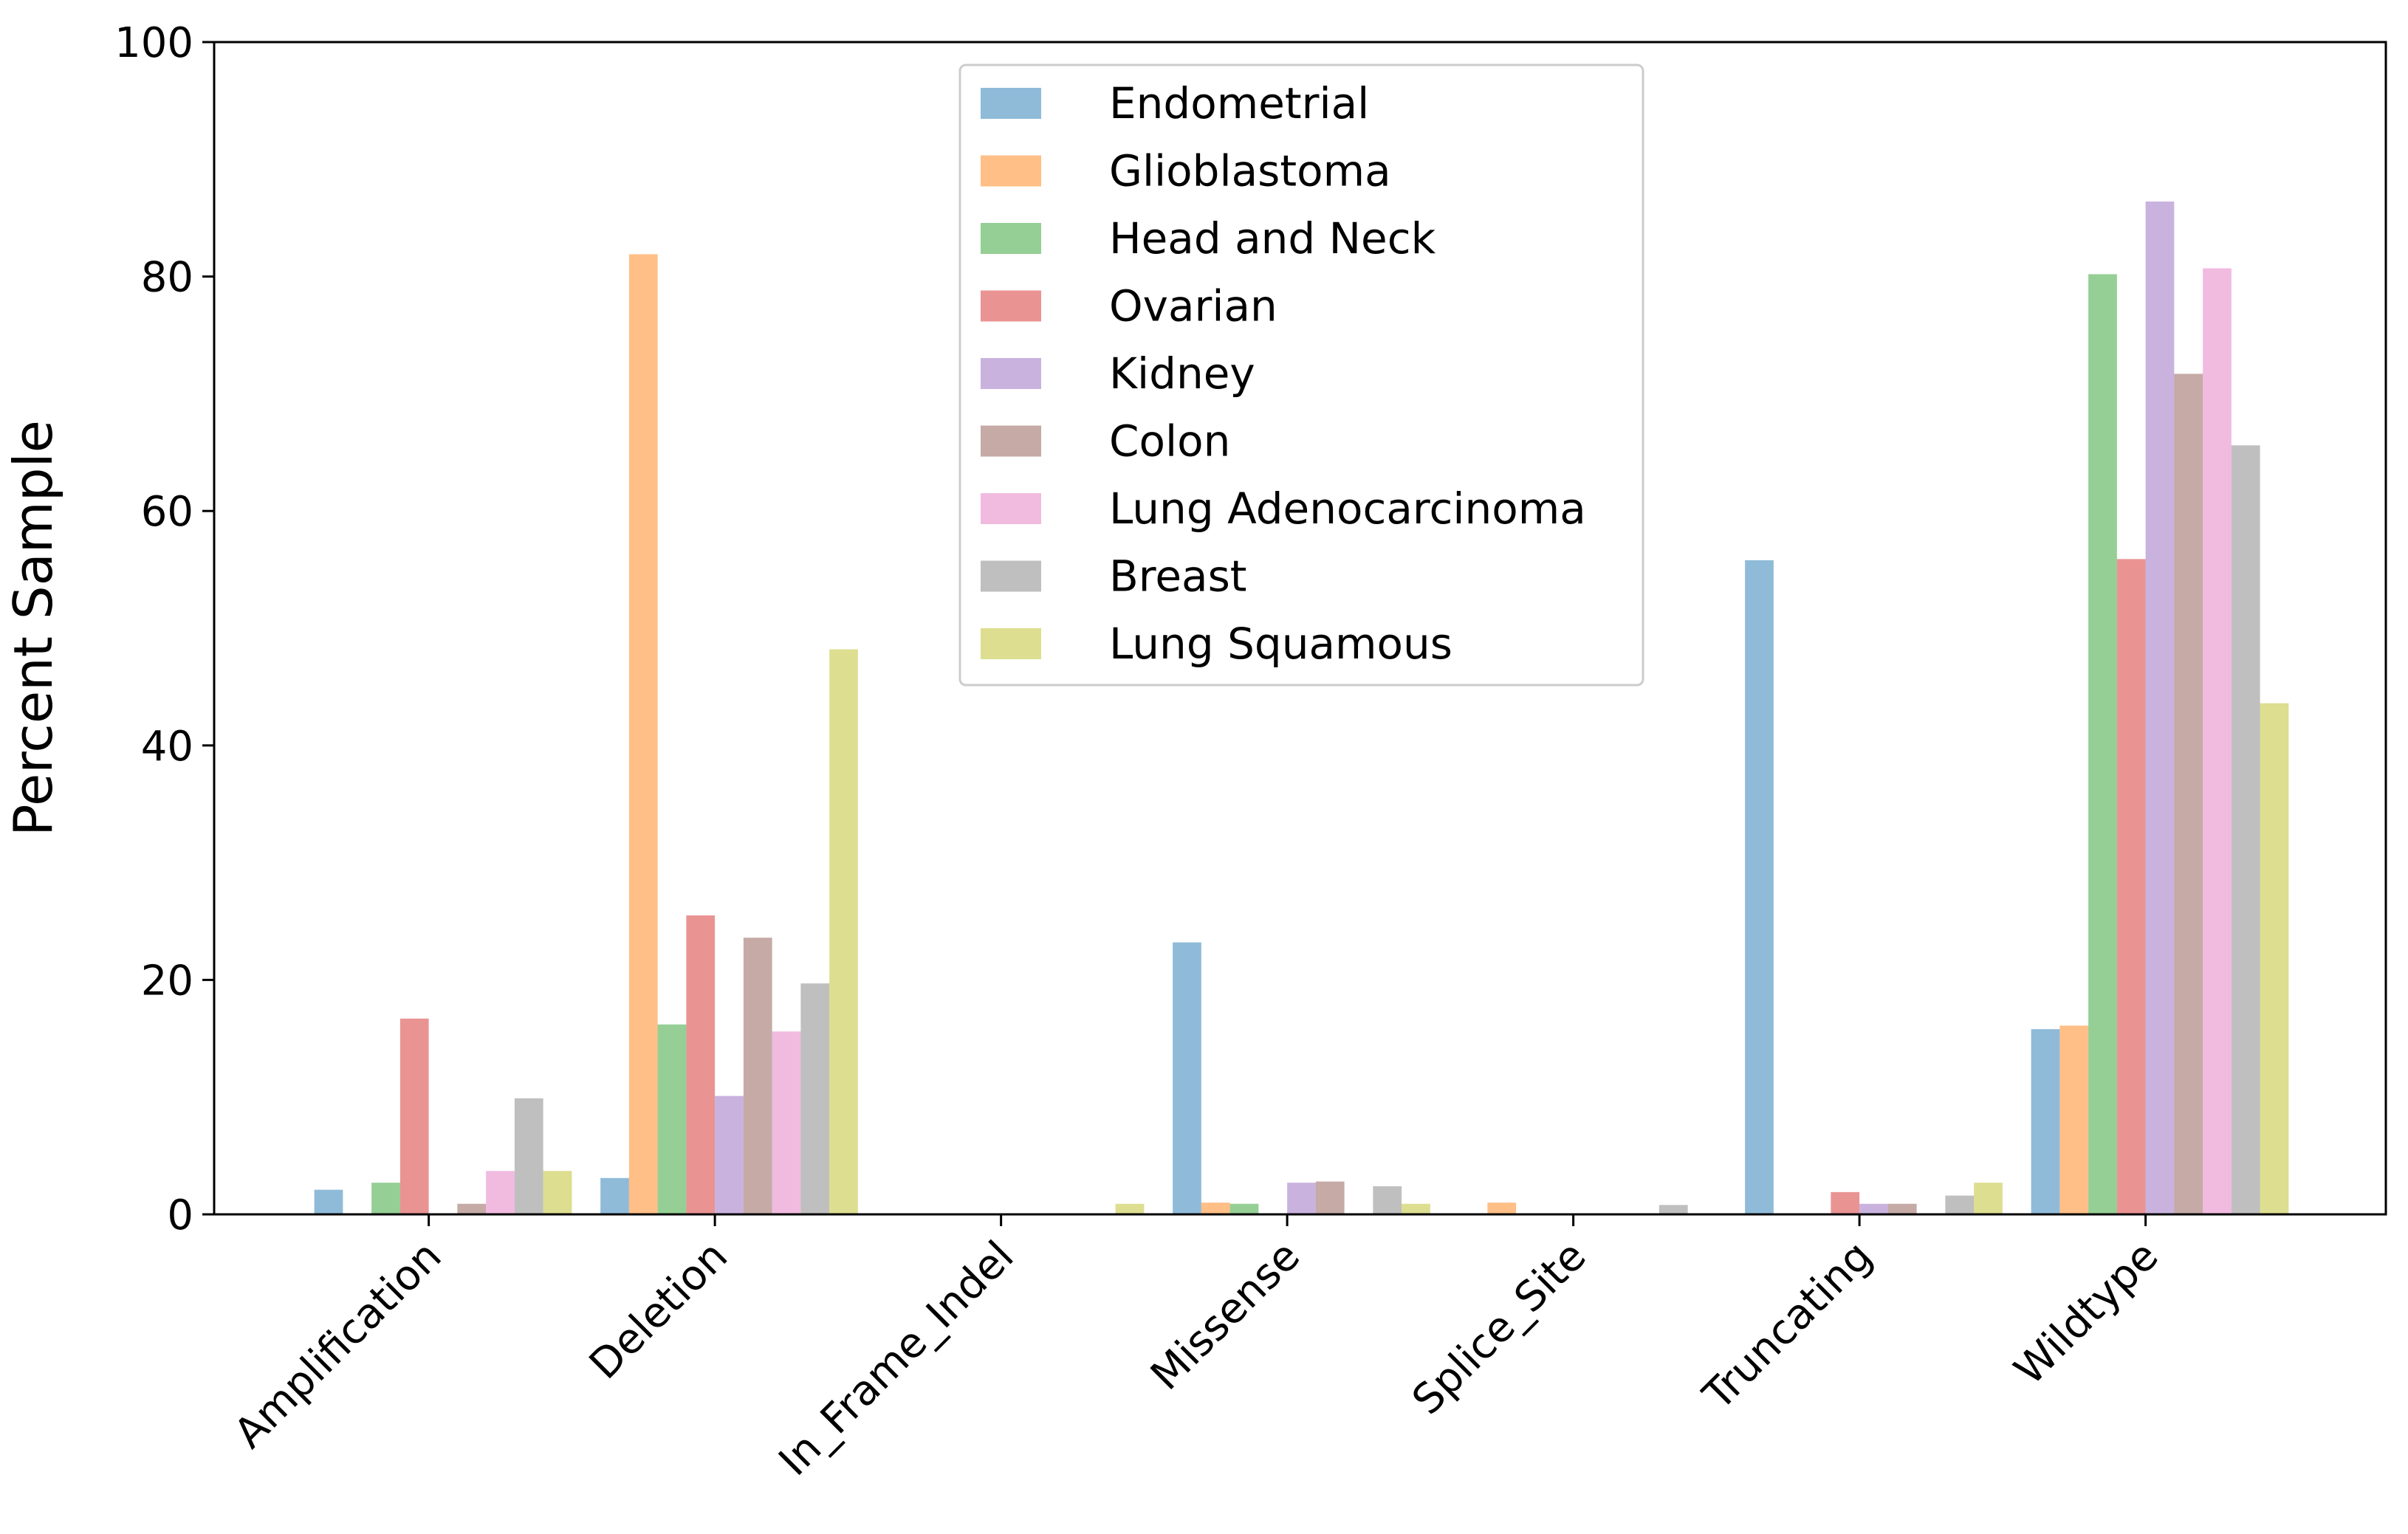 This screenshot has height=1534, width=2408. Describe the element at coordinates (167, 278) in the screenshot. I see `y-tick-label: 80` at that location.